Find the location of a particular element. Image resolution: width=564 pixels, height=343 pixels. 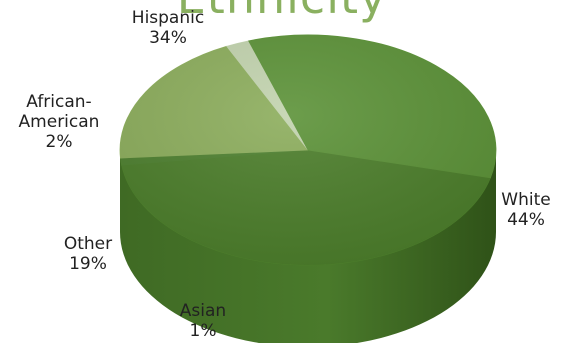

label-hispanic-name: Hispanic is located at coordinates (168, 18).